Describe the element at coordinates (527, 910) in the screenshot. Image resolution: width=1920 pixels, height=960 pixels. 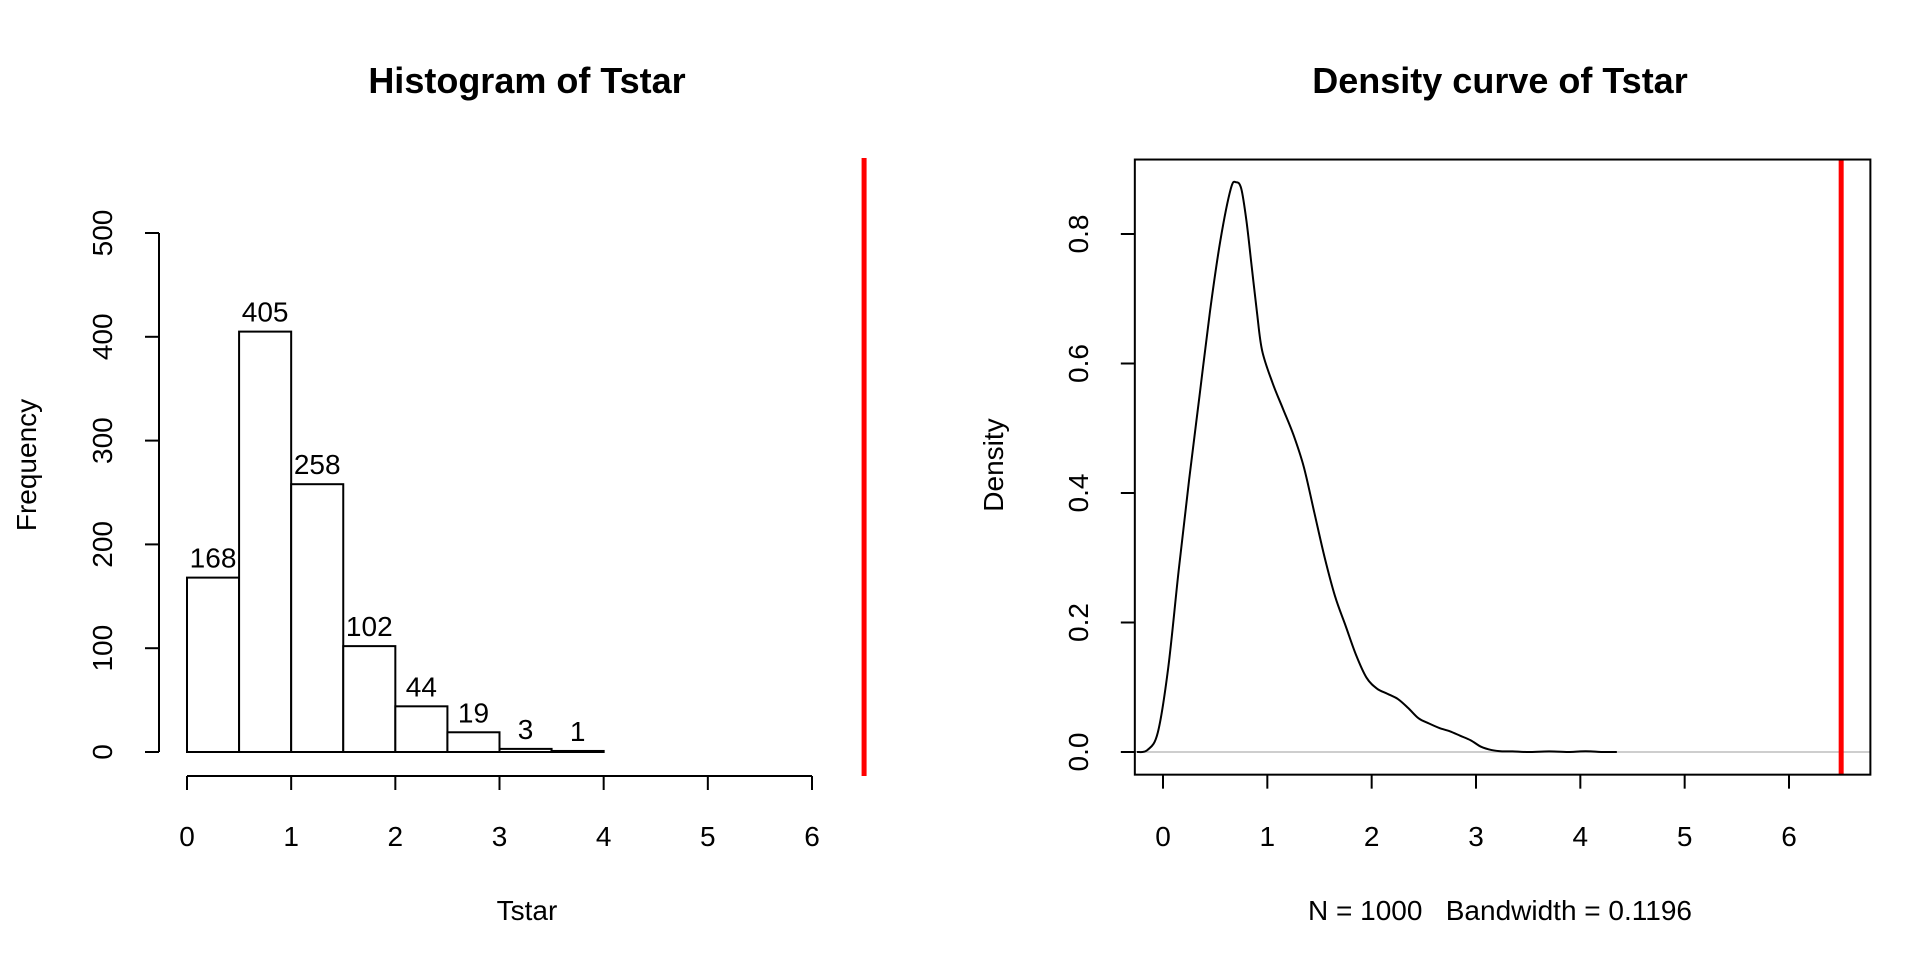
I see `histogram-x-axis-label: Tstar` at that location.